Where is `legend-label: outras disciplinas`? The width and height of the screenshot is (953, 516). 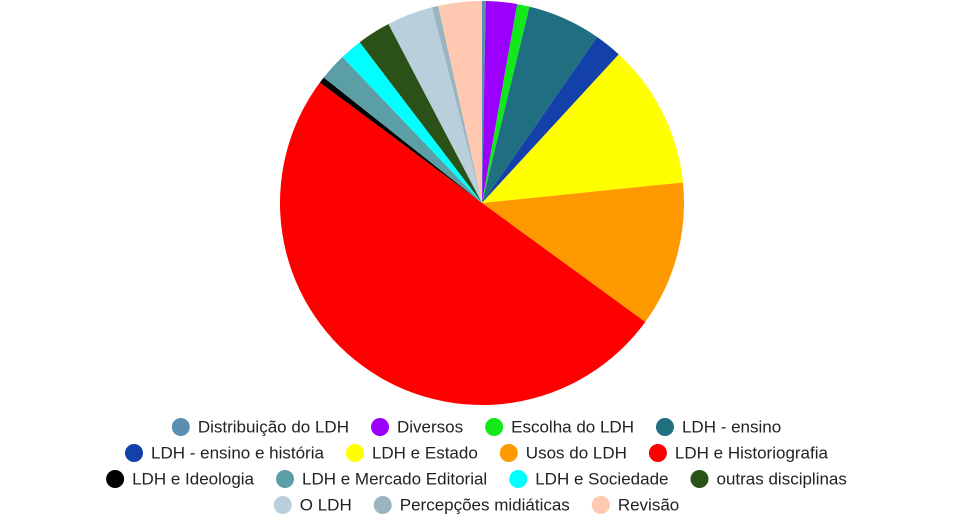
legend-label: outras disciplinas is located at coordinates (781, 478).